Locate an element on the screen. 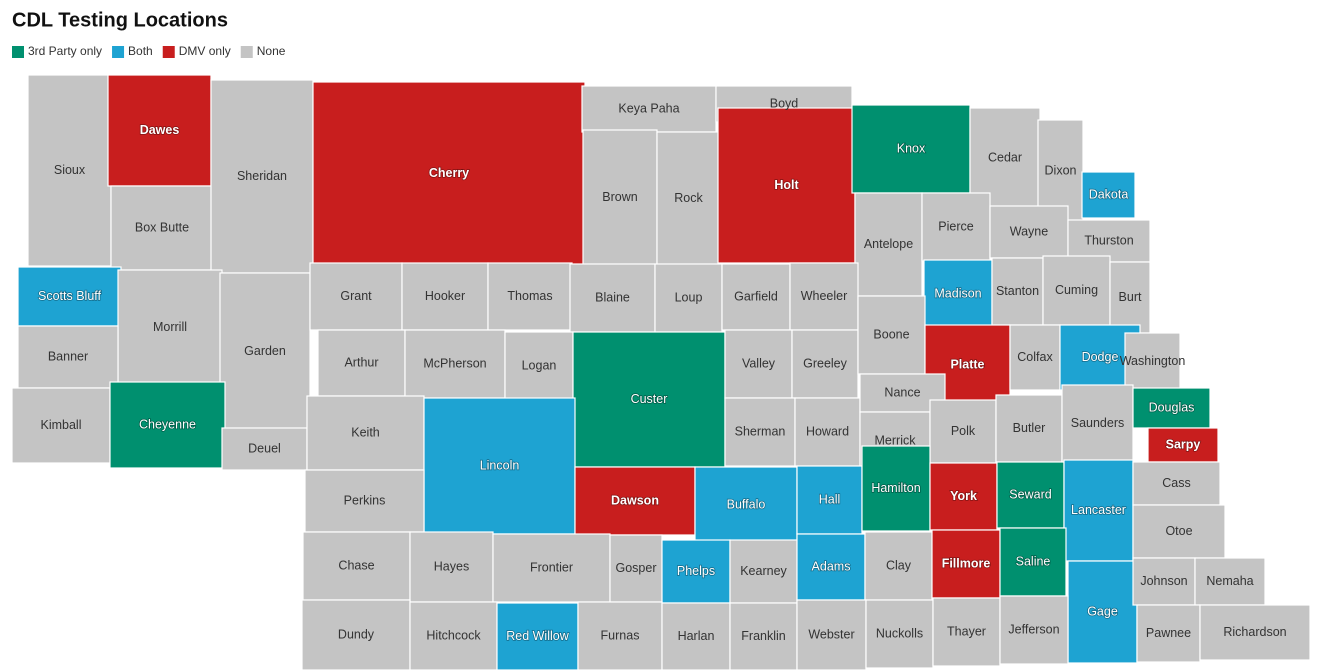 The width and height of the screenshot is (1321, 672). county-label: Garden is located at coordinates (265, 351).